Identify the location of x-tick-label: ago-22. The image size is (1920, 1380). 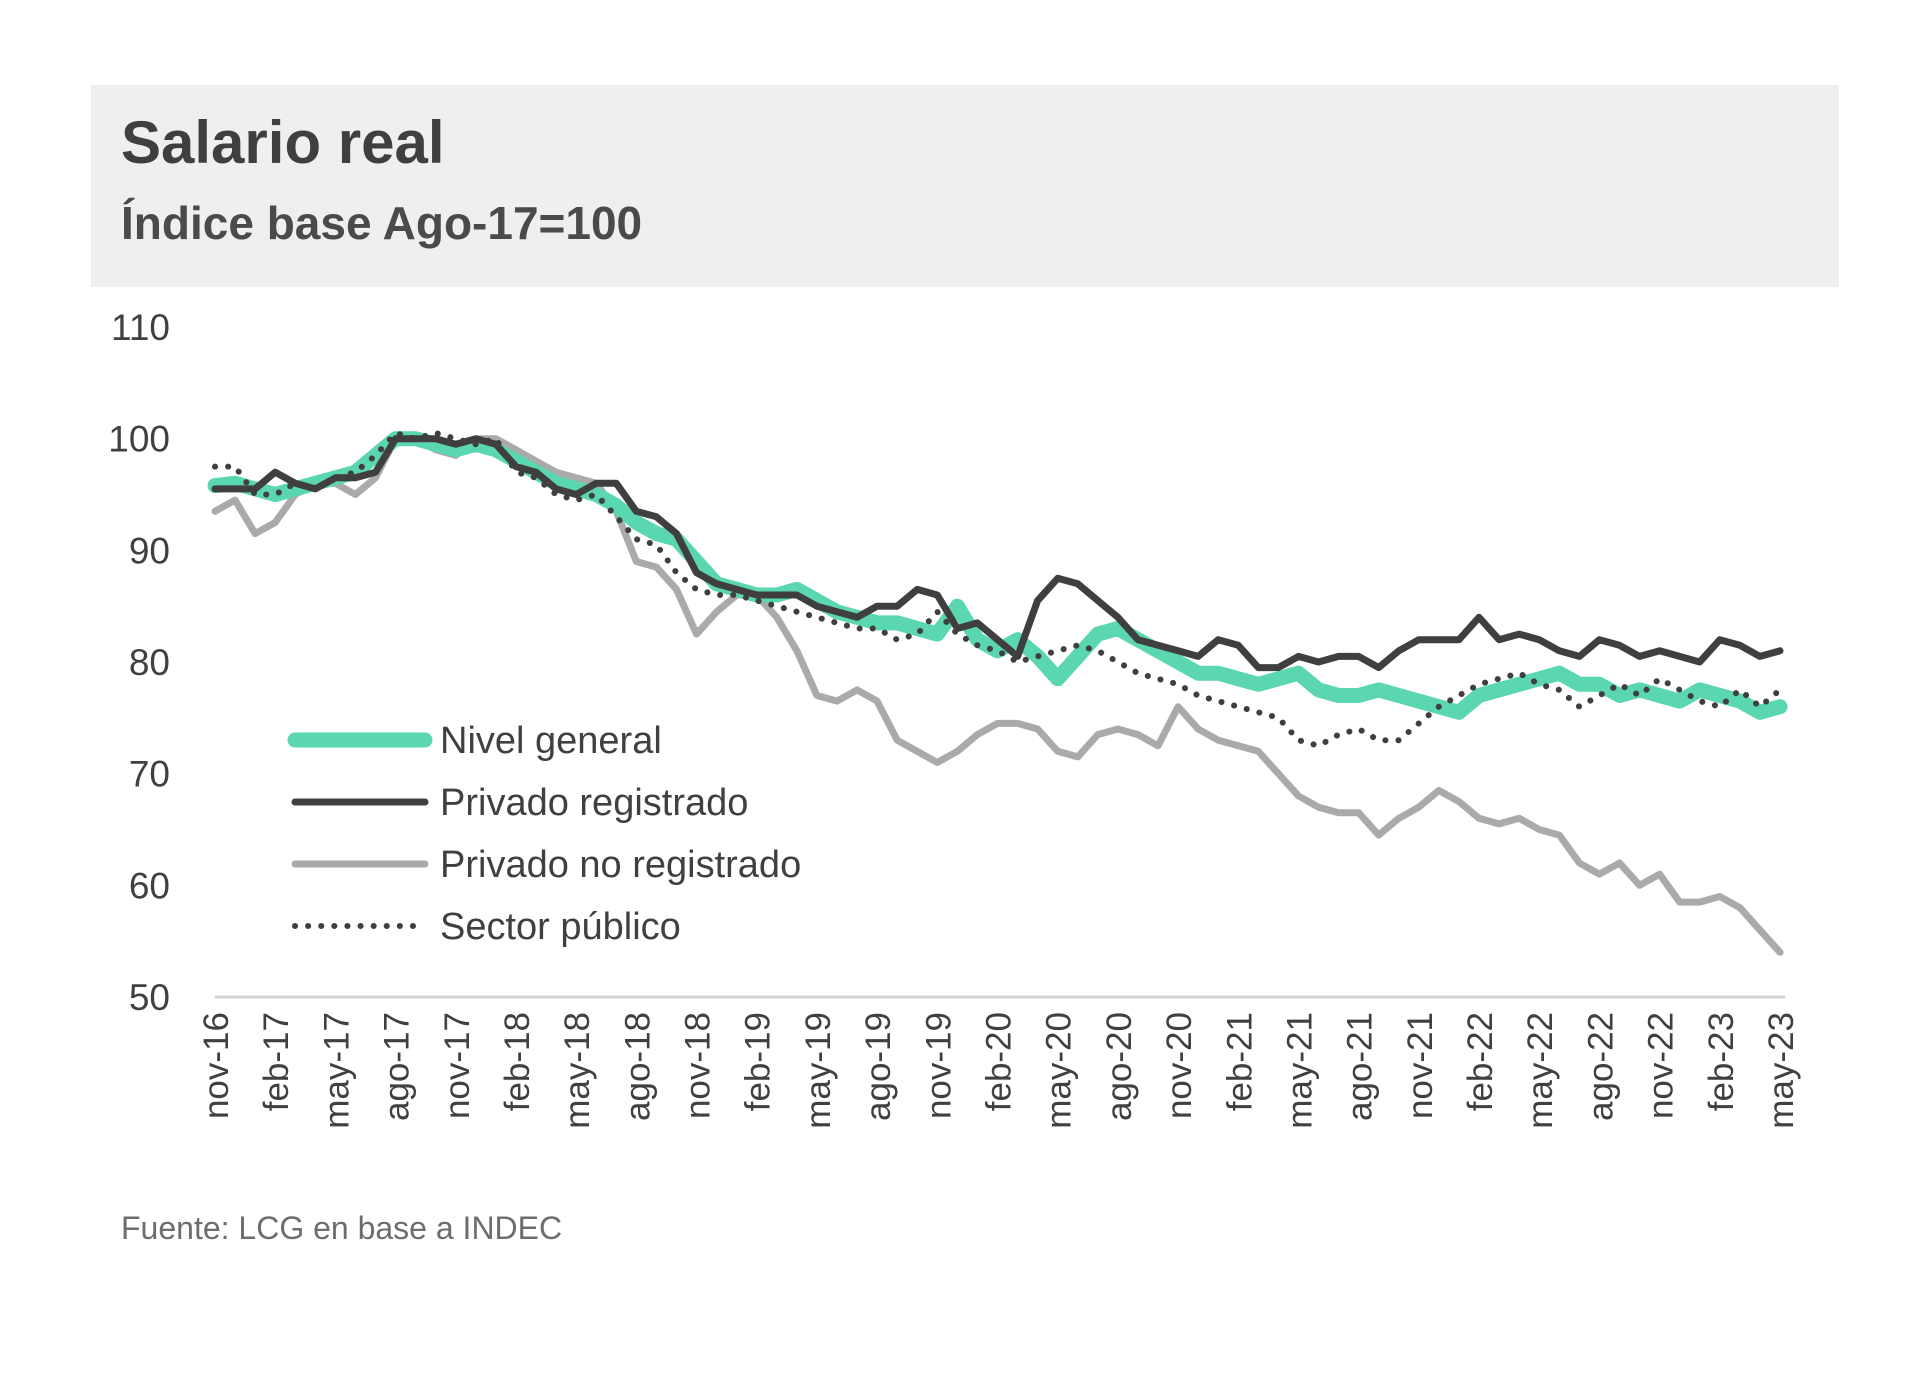
(1600, 1066).